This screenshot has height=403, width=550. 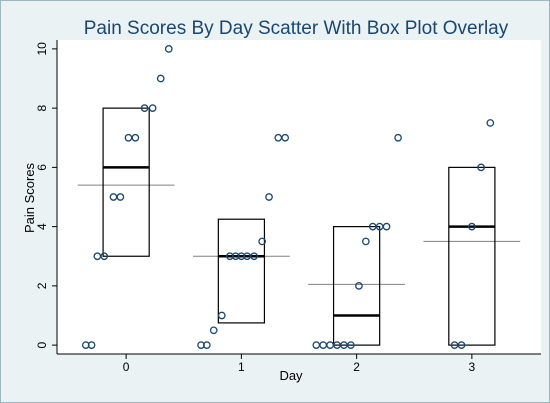 What do you see at coordinates (356, 367) in the screenshot?
I see `x-tick-label: 2` at bounding box center [356, 367].